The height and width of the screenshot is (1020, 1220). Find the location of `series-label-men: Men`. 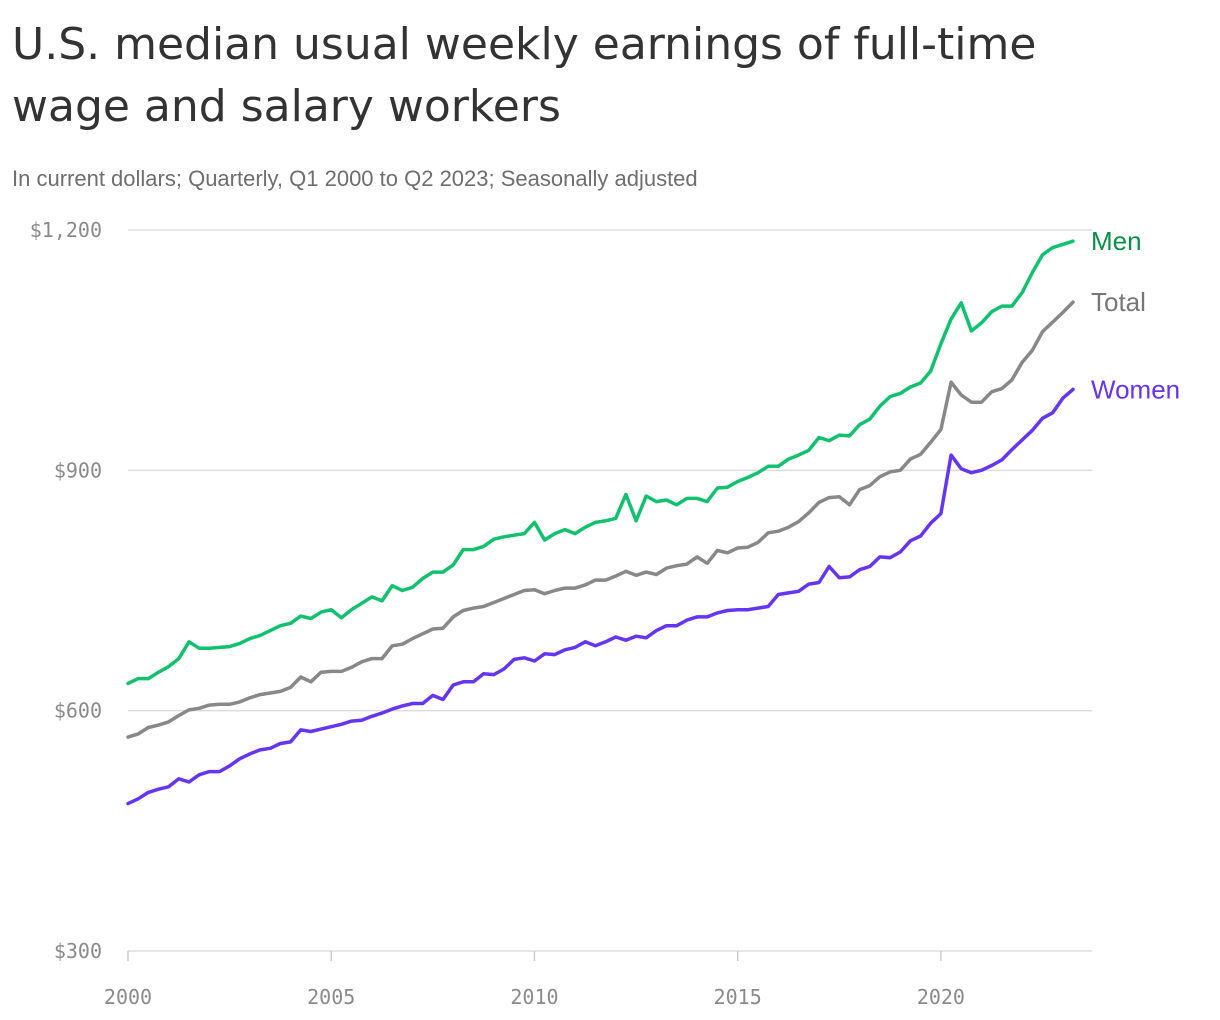

series-label-men: Men is located at coordinates (1116, 241).